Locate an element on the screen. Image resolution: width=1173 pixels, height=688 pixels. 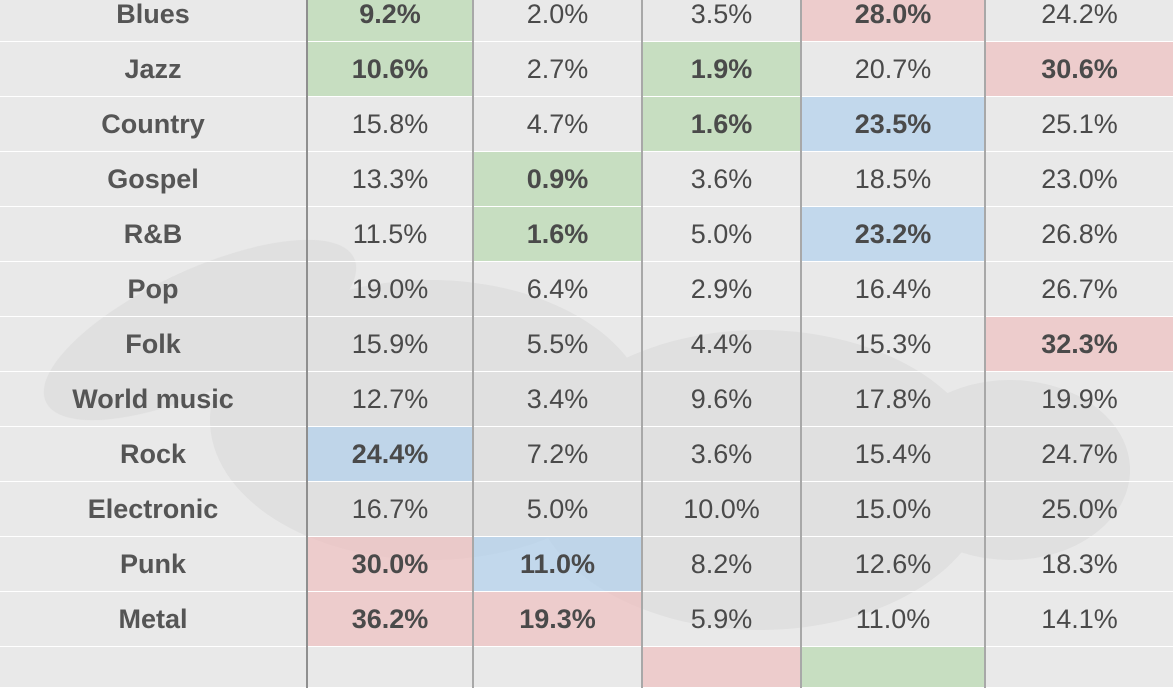
percentage-cell: 1.9% is located at coordinates (722, 69).